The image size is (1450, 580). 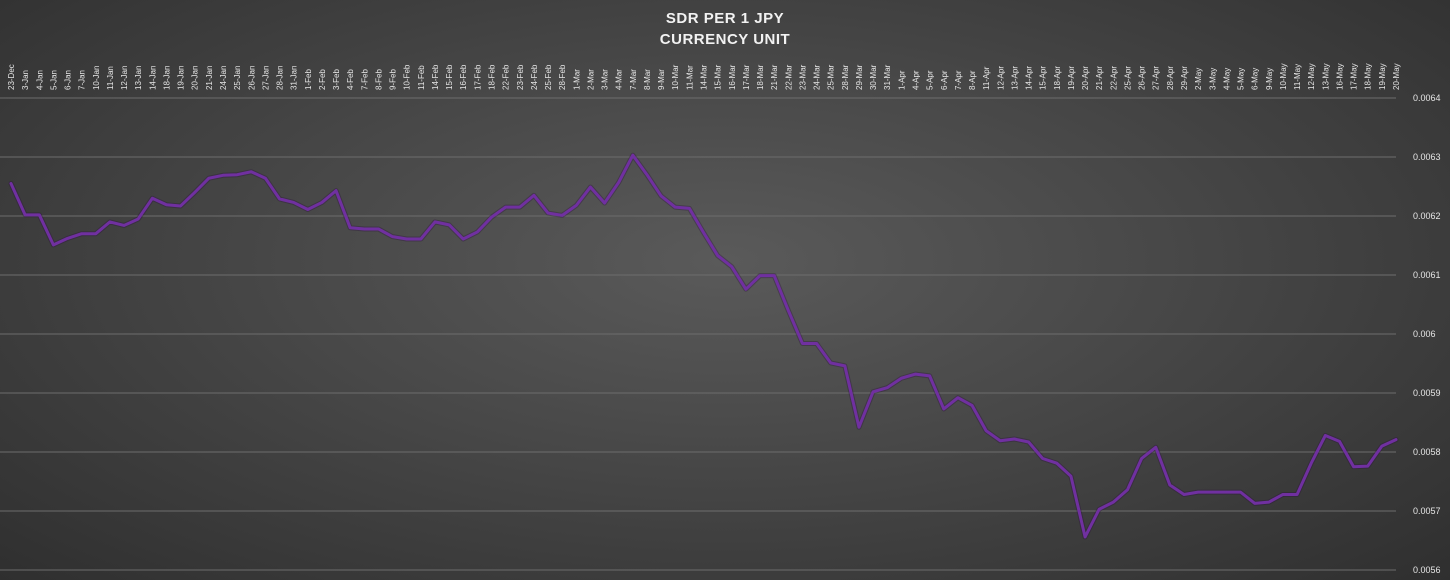 I want to click on x-tick-label: 13-Jan, so click(x=138, y=78).